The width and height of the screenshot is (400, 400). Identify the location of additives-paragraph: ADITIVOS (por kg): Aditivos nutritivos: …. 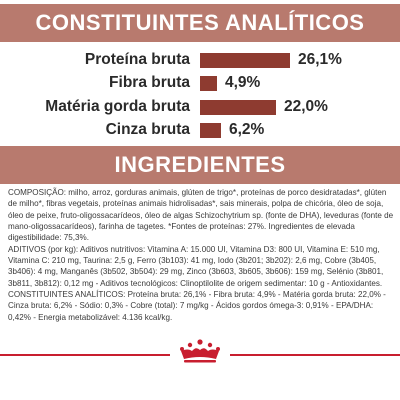
(196, 266).